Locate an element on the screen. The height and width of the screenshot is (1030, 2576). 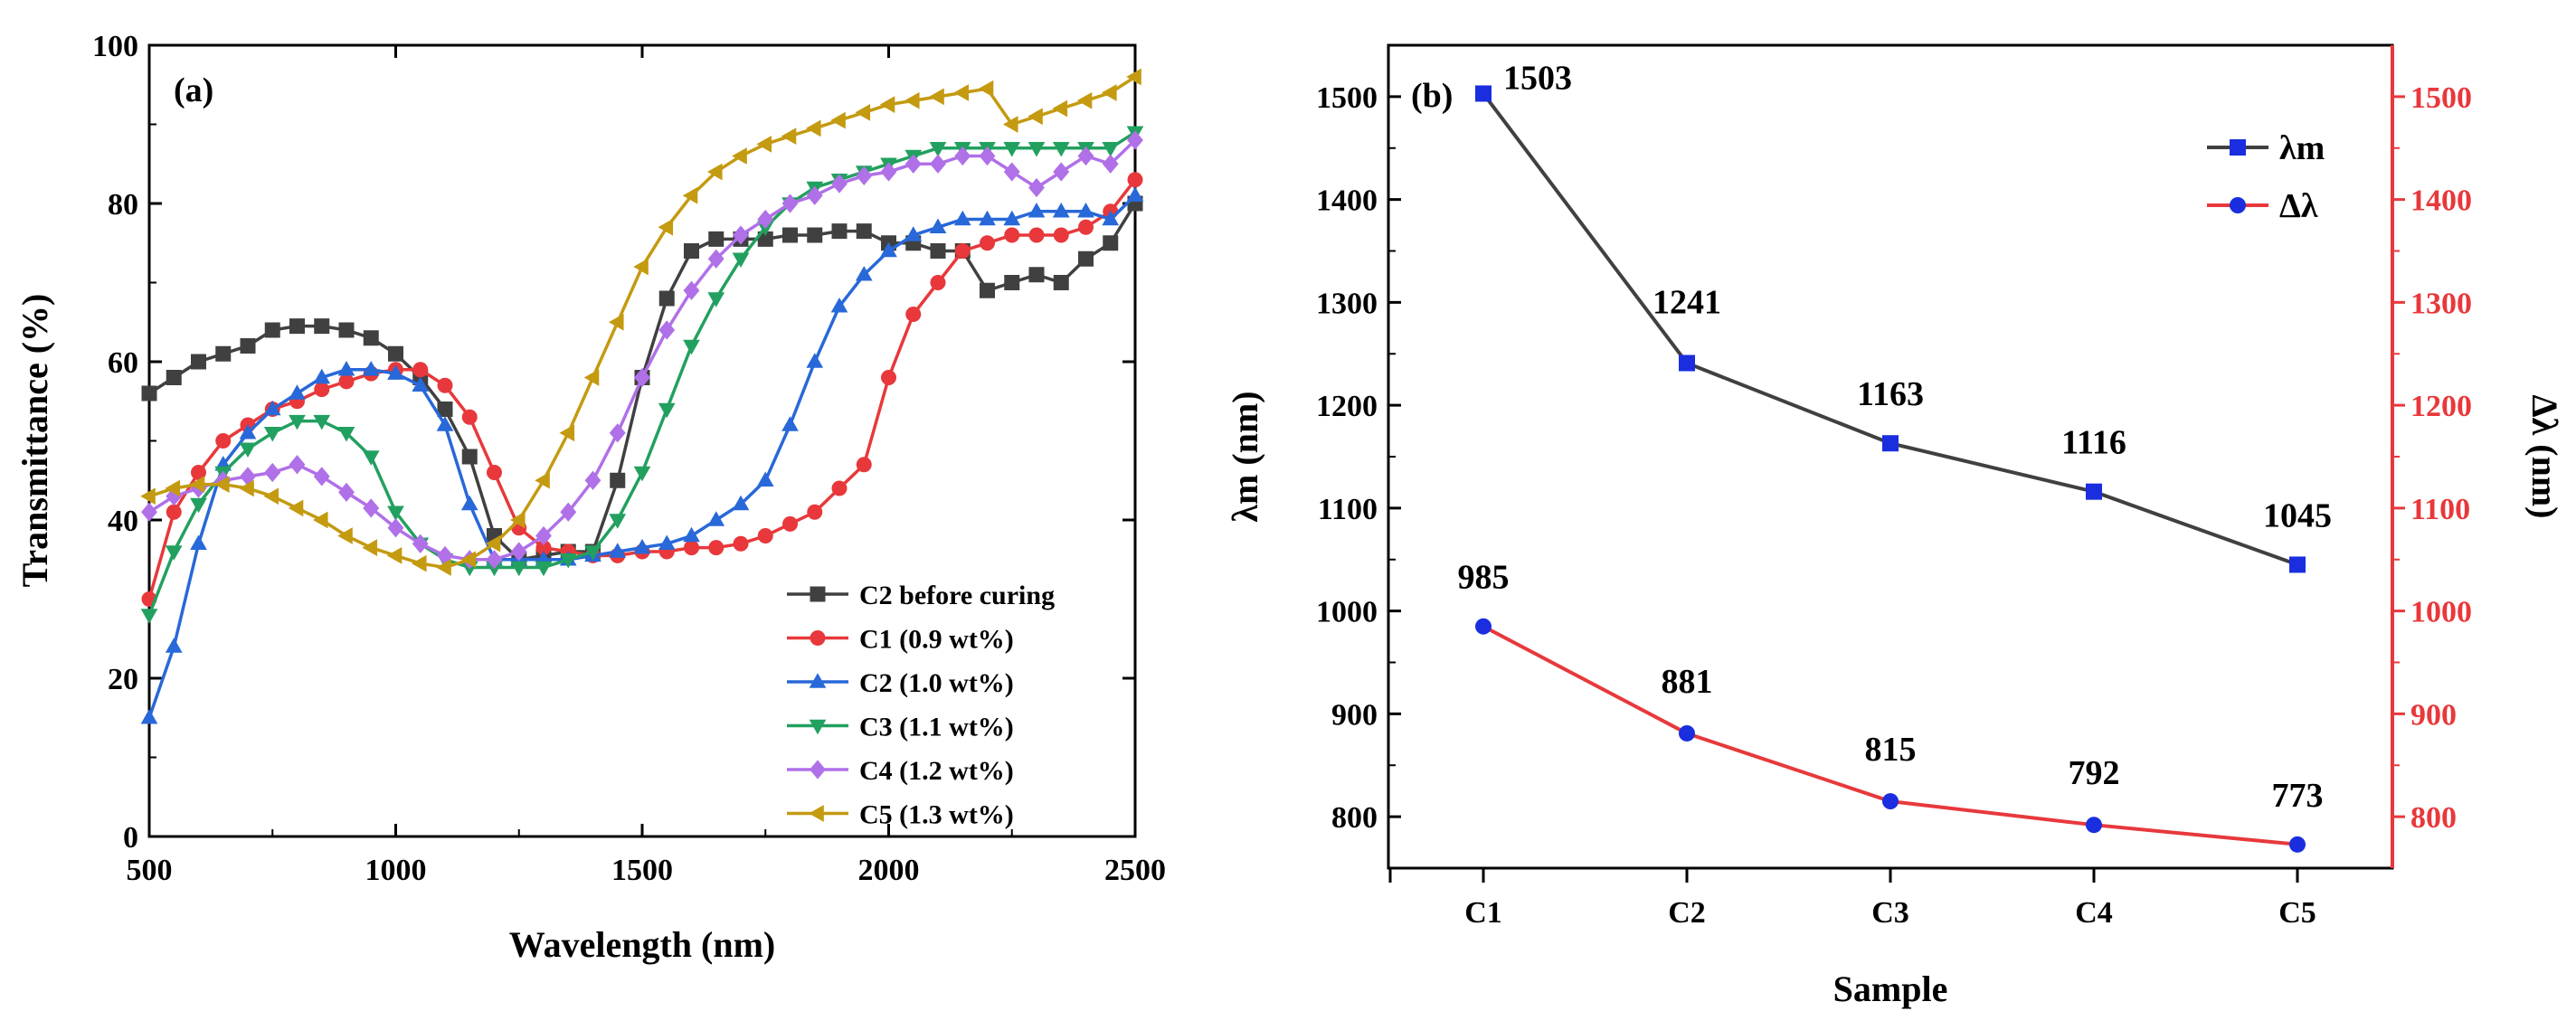
panel-b-data-label: 1241 is located at coordinates (1687, 302).